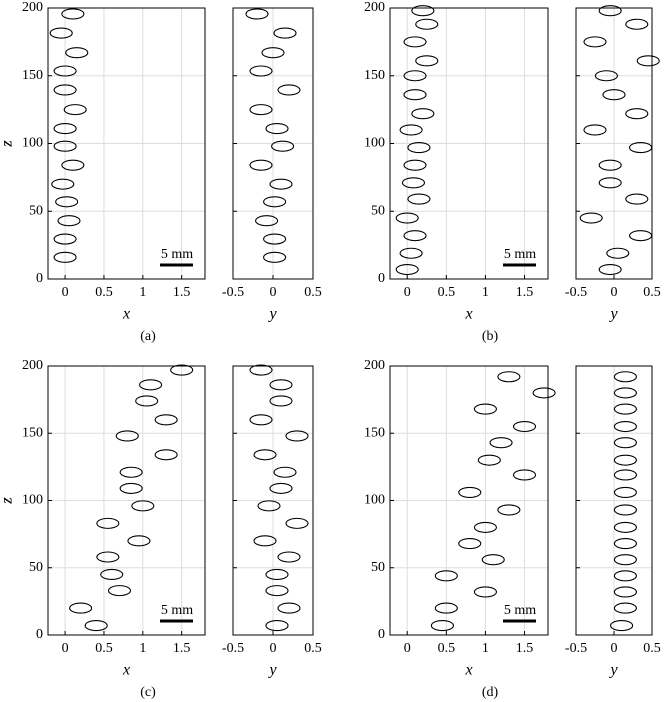  What do you see at coordinates (272, 314) in the screenshot?
I see `x-axis-label: y` at bounding box center [272, 314].